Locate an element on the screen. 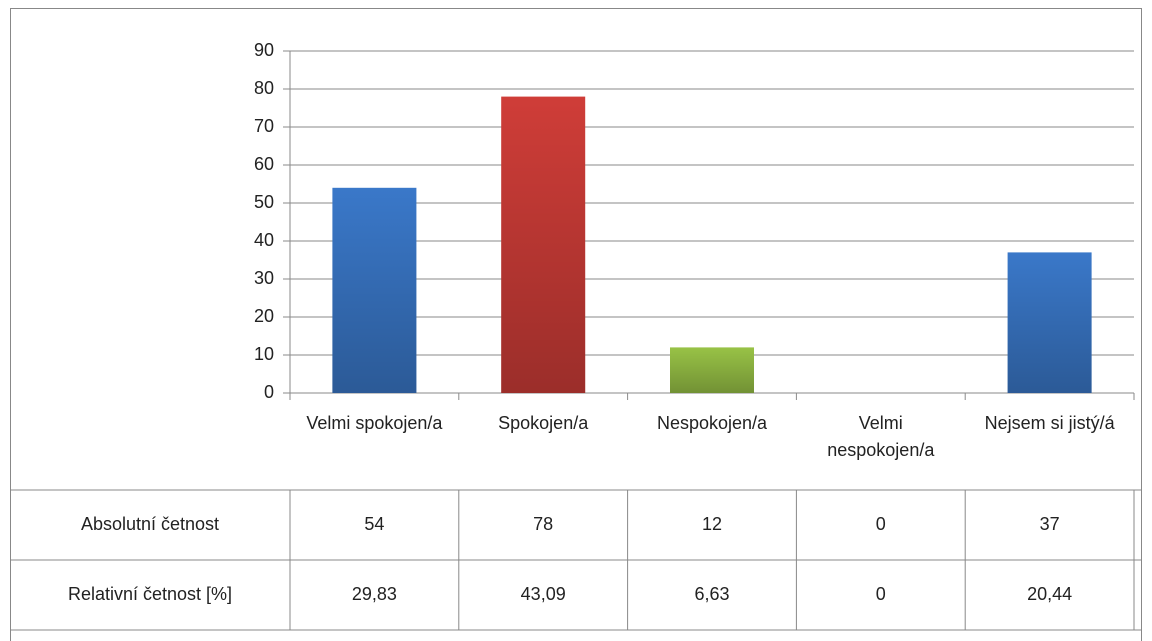 Image resolution: width=1152 pixels, height=641 pixels. x-tick-label: Nespokojen/a is located at coordinates (712, 423).